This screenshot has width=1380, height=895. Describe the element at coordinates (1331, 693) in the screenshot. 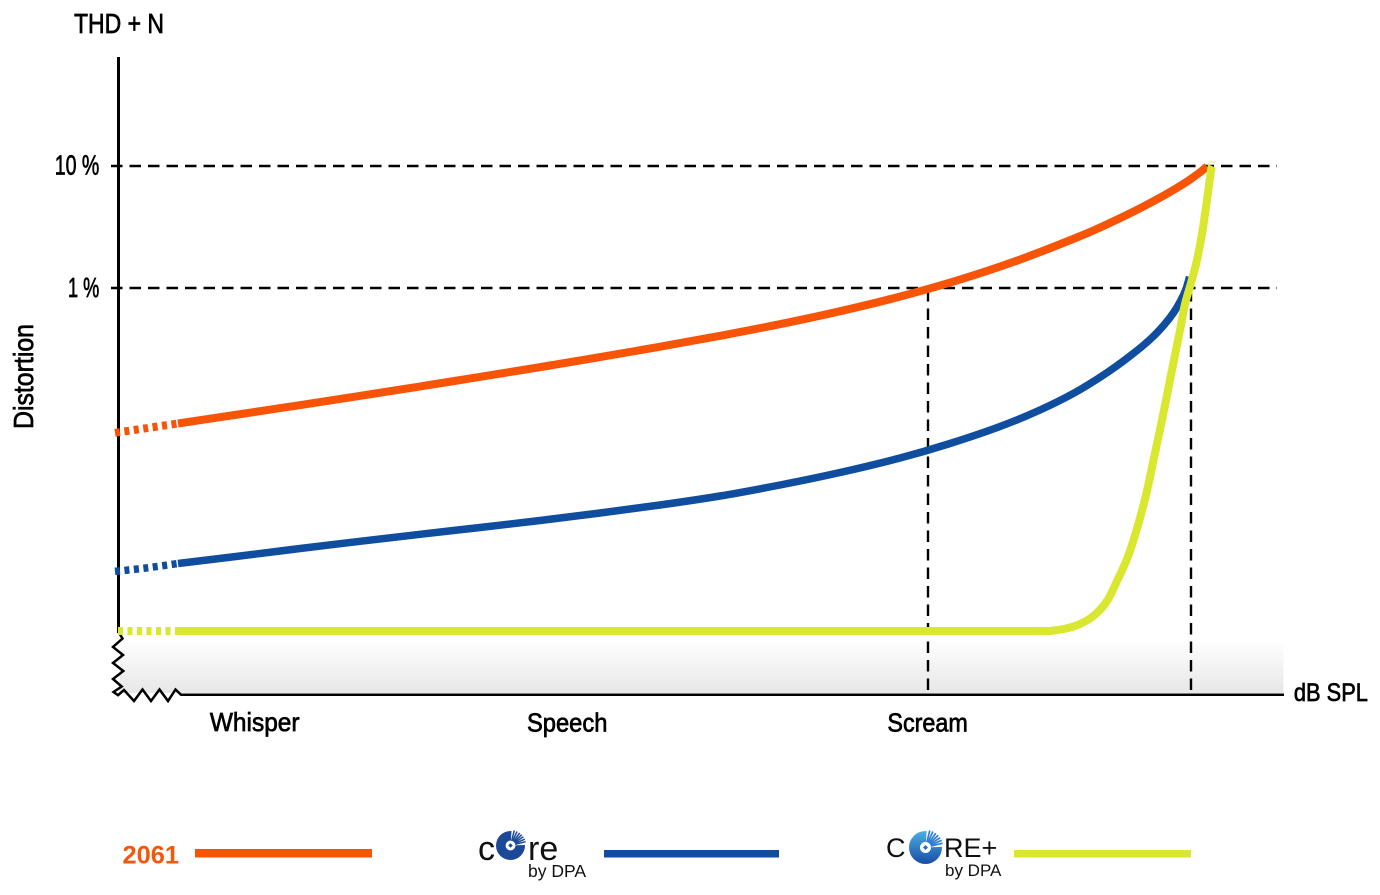

I see `svg-text: dB SPL` at that location.